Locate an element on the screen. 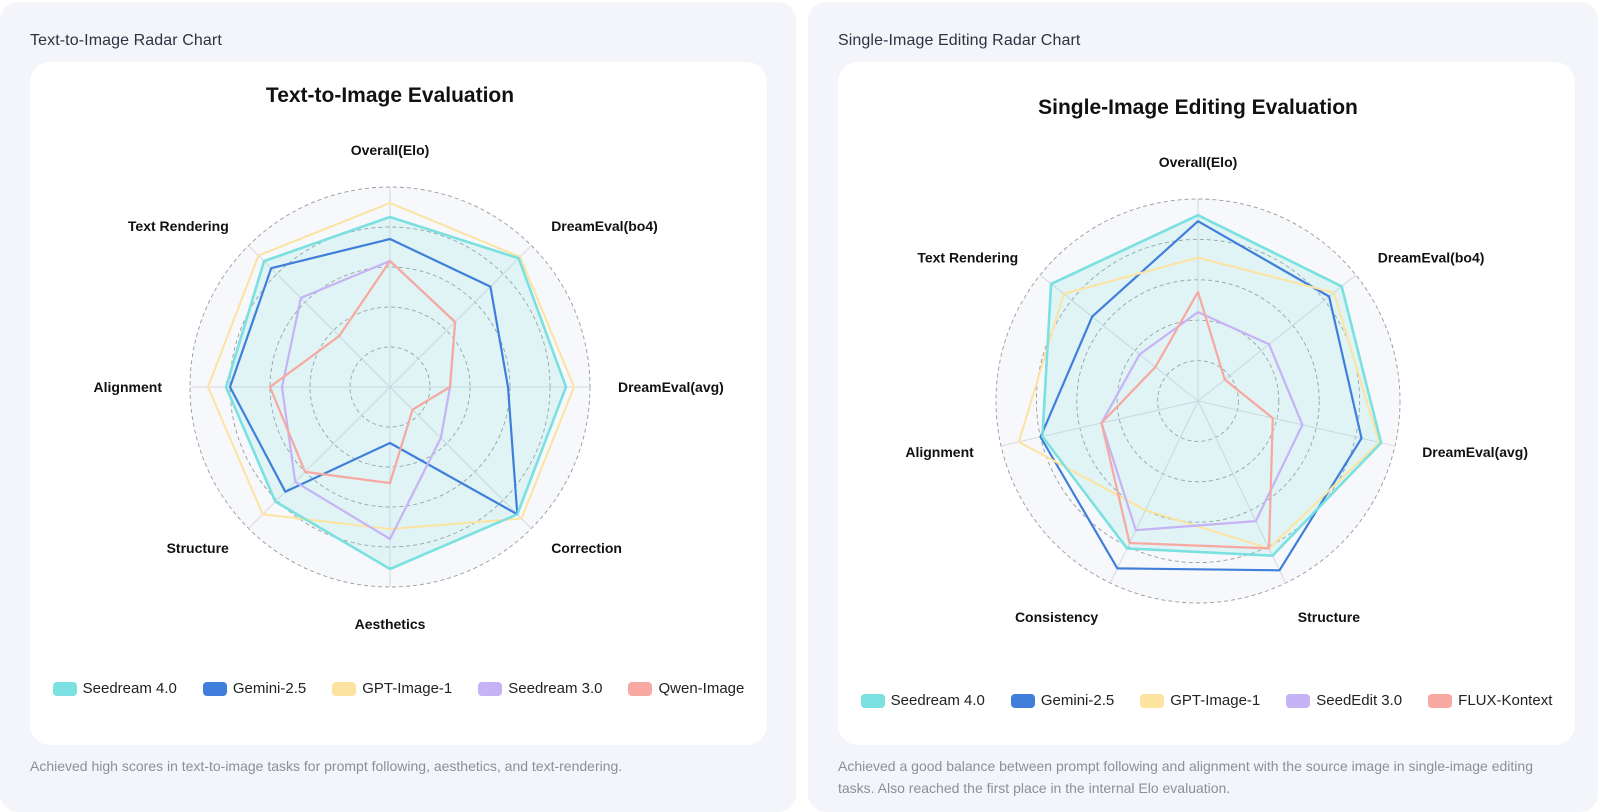 Image resolution: width=1601 pixels, height=812 pixels. legend-label: Qwen-Image is located at coordinates (701, 688).